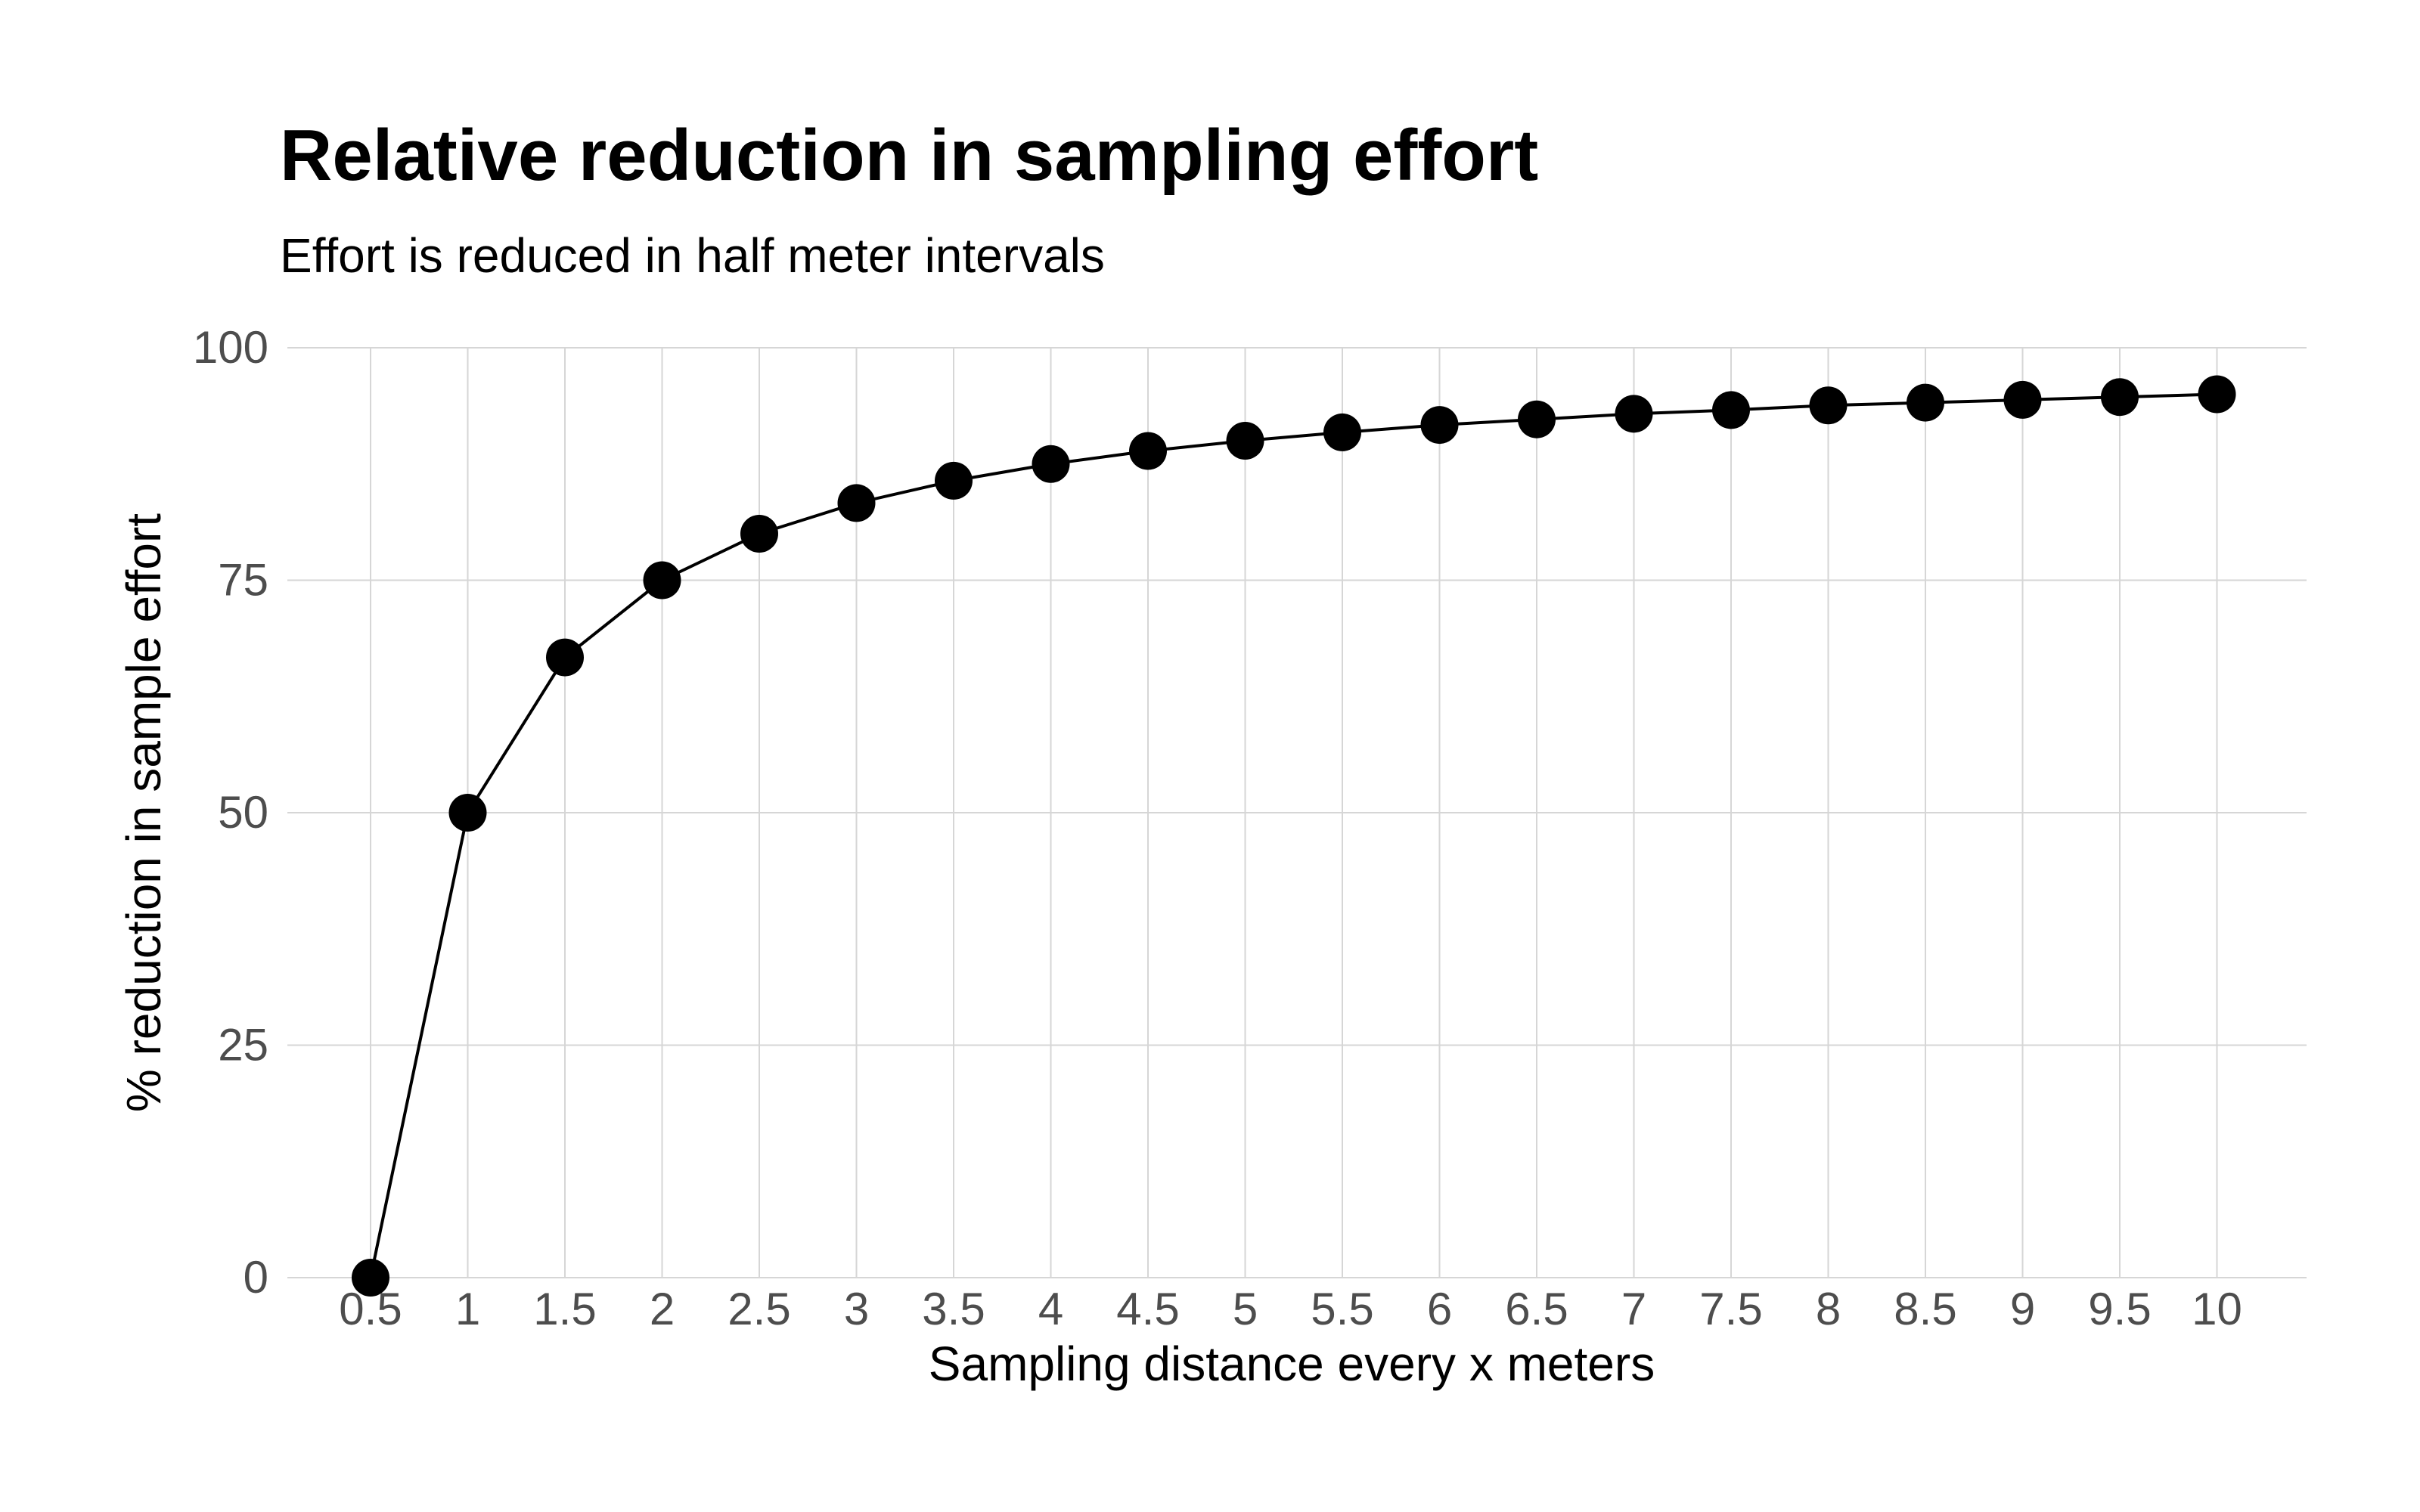 The width and height of the screenshot is (2420, 1512). What do you see at coordinates (2217, 1309) in the screenshot?
I see `x-tick-label: 10` at bounding box center [2217, 1309].